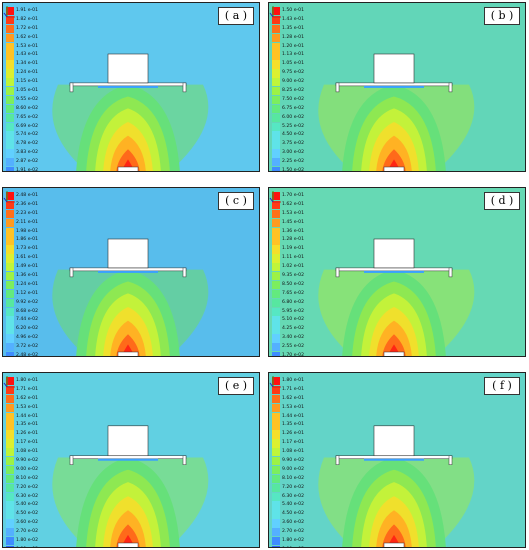  What do you see at coordinates (27, 488) in the screenshot?
I see `legend-row: 7.20 e-02` at bounding box center [27, 488].